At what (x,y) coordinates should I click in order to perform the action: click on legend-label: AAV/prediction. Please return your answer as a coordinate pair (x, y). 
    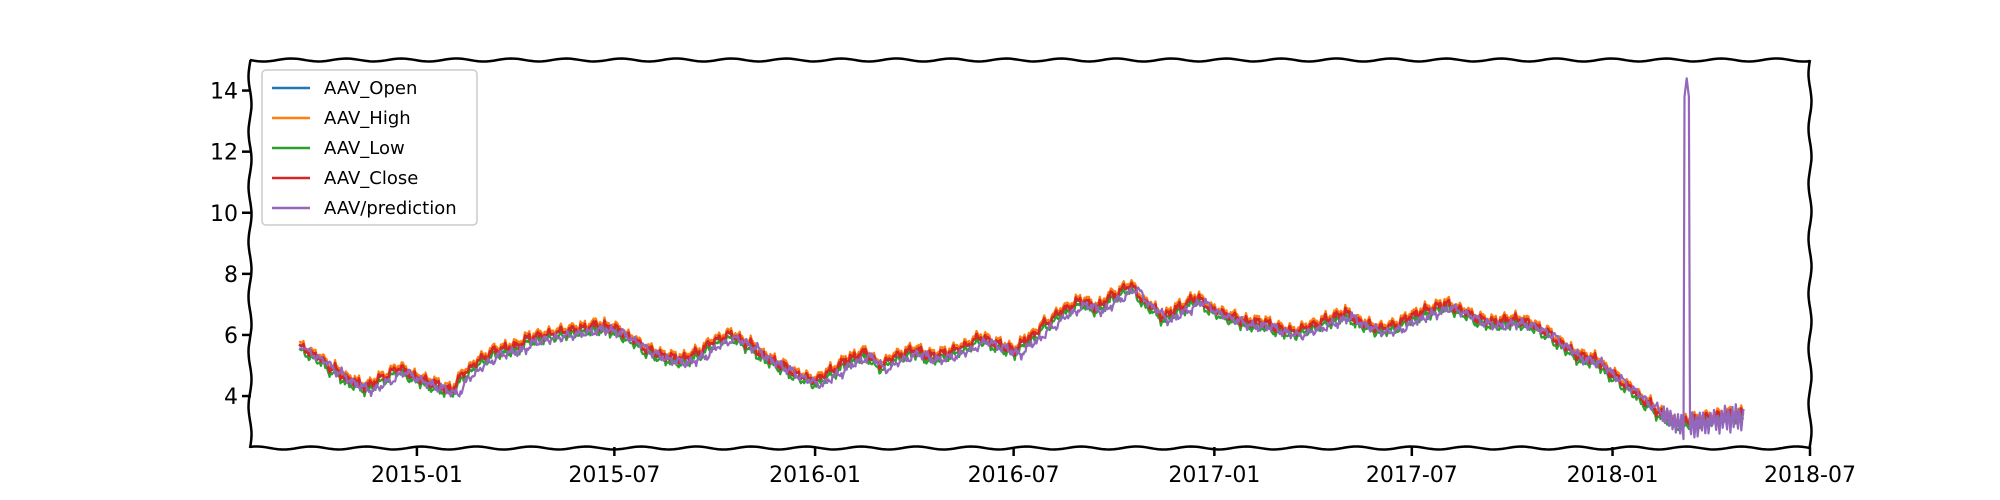
    Looking at the image, I should click on (390, 208).